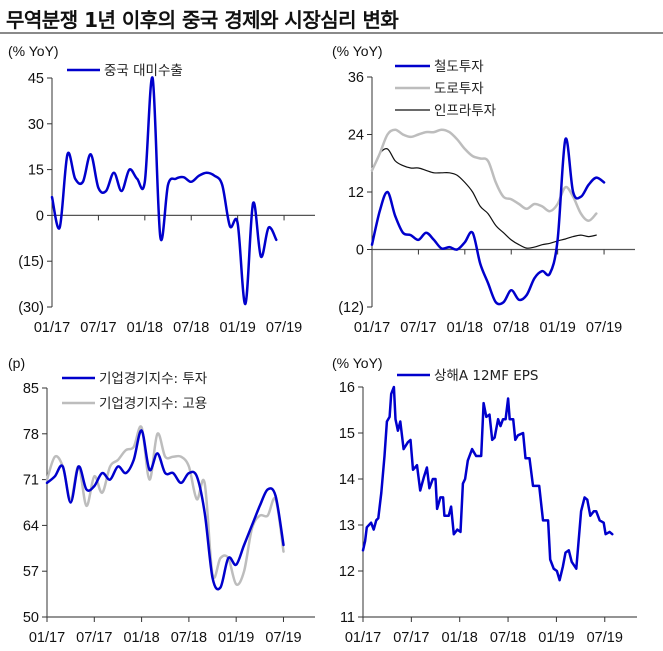 The height and width of the screenshot is (651, 663). What do you see at coordinates (31, 618) in the screenshot?
I see `y-tick-label: 50` at bounding box center [31, 618].